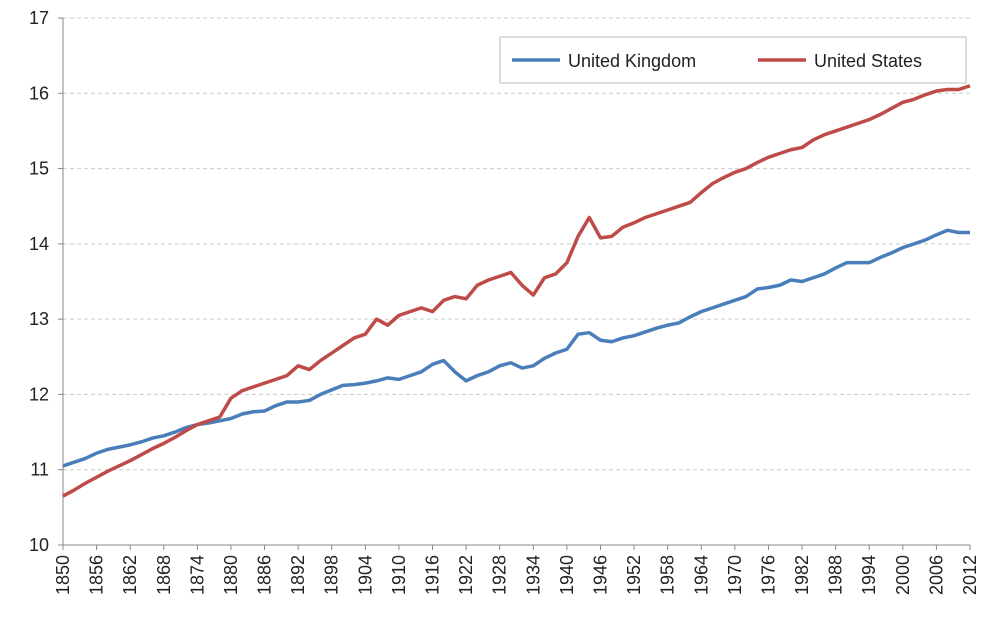 The image size is (982, 620). What do you see at coordinates (970, 575) in the screenshot?
I see `x-tick-label: 2012` at bounding box center [970, 575].